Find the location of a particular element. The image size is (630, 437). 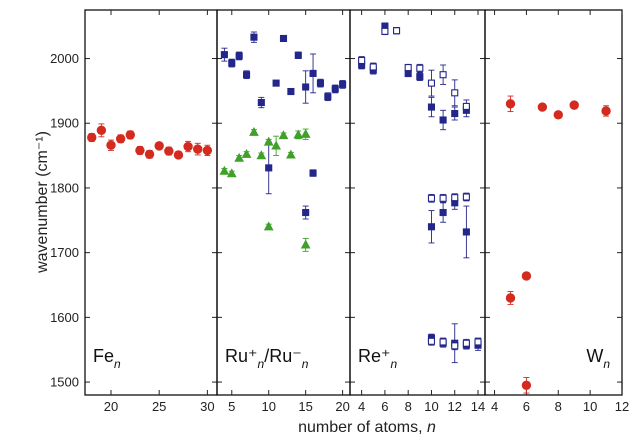

x-tick-label: 5 is located at coordinates (231, 406).